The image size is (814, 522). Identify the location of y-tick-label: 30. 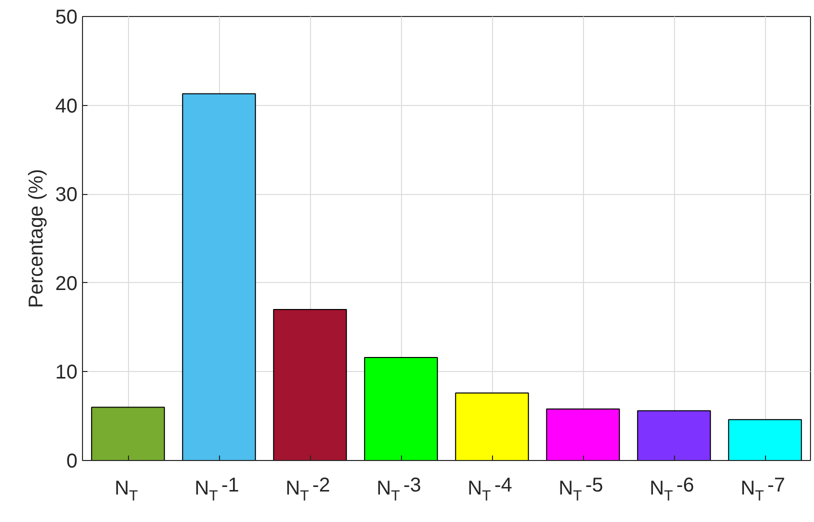
(66, 195).